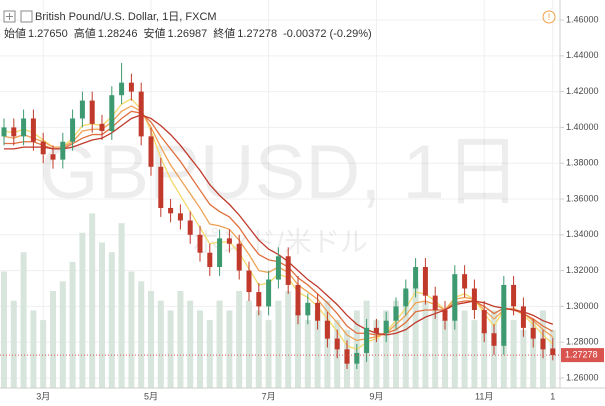  I want to click on legend-label: 終値, so click(224, 33).